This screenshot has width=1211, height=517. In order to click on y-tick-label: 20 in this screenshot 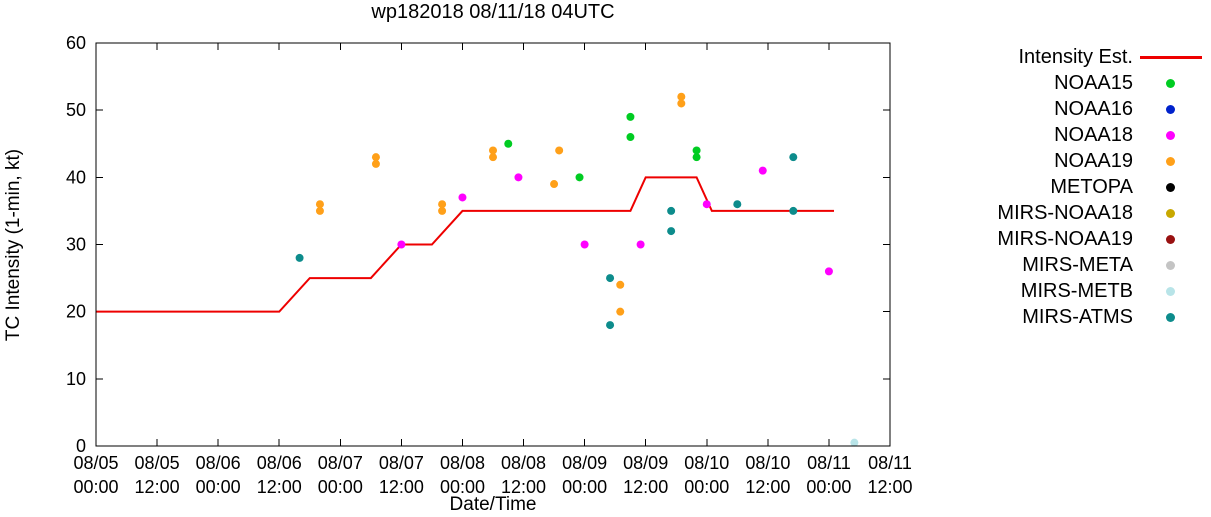, I will do `click(76, 312)`.